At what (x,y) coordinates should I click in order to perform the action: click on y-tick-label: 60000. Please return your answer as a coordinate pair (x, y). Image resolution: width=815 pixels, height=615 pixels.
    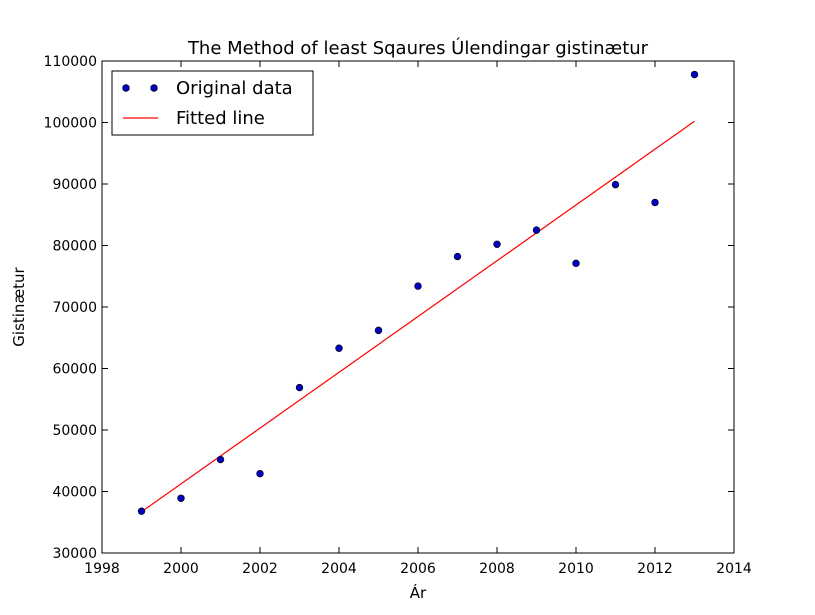
    Looking at the image, I should click on (74, 370).